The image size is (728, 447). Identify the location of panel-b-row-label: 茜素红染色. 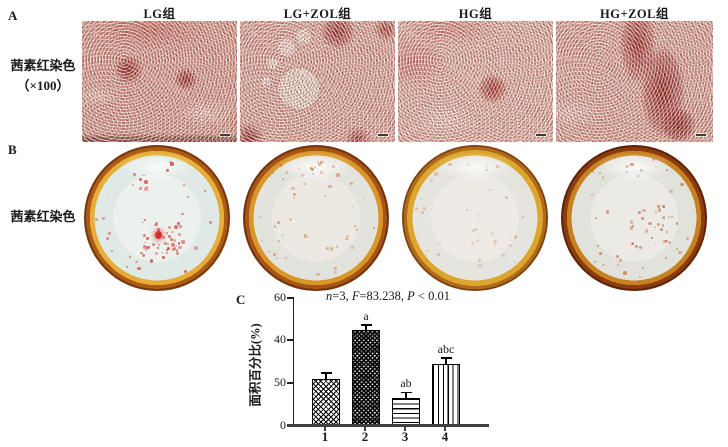
(43, 216).